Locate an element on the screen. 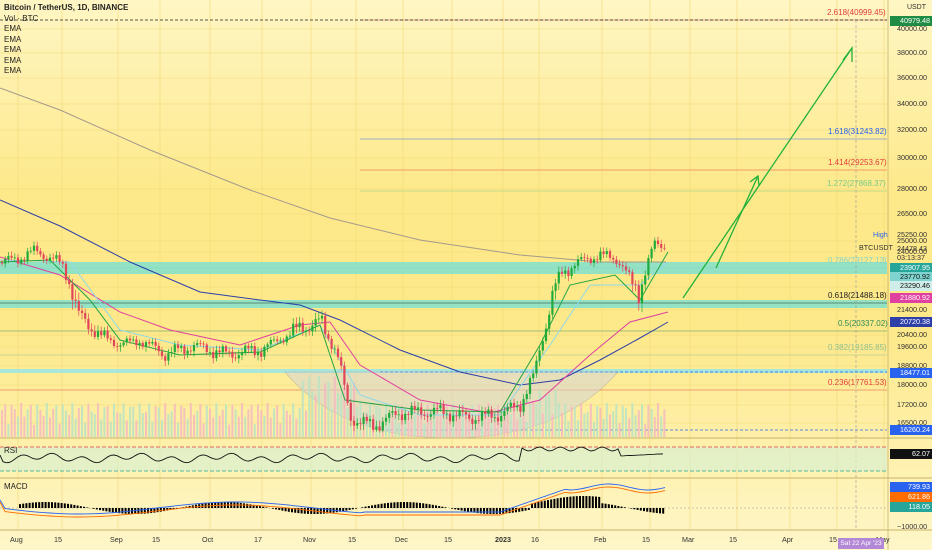  indicator-volume: Vol · BTC is located at coordinates (21, 18).